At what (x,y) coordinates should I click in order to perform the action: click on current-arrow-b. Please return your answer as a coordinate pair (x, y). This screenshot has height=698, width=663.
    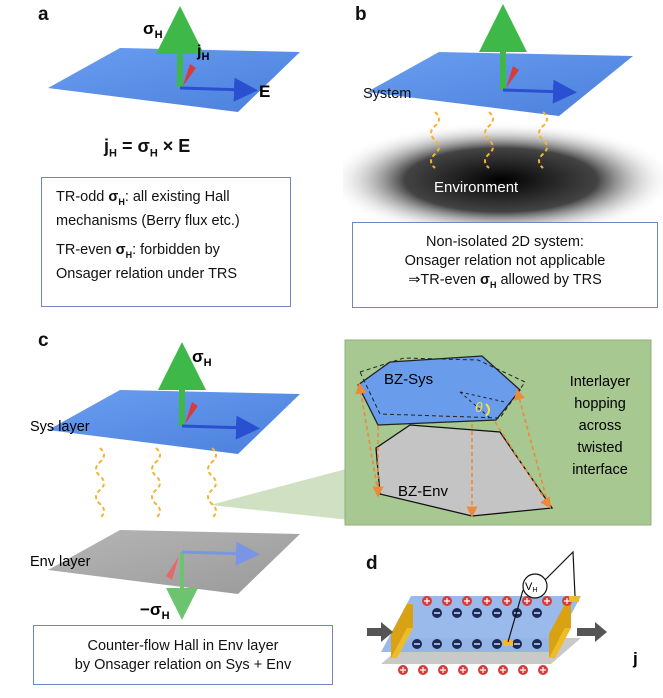
    Looking at the image, I should click on (512, 77).